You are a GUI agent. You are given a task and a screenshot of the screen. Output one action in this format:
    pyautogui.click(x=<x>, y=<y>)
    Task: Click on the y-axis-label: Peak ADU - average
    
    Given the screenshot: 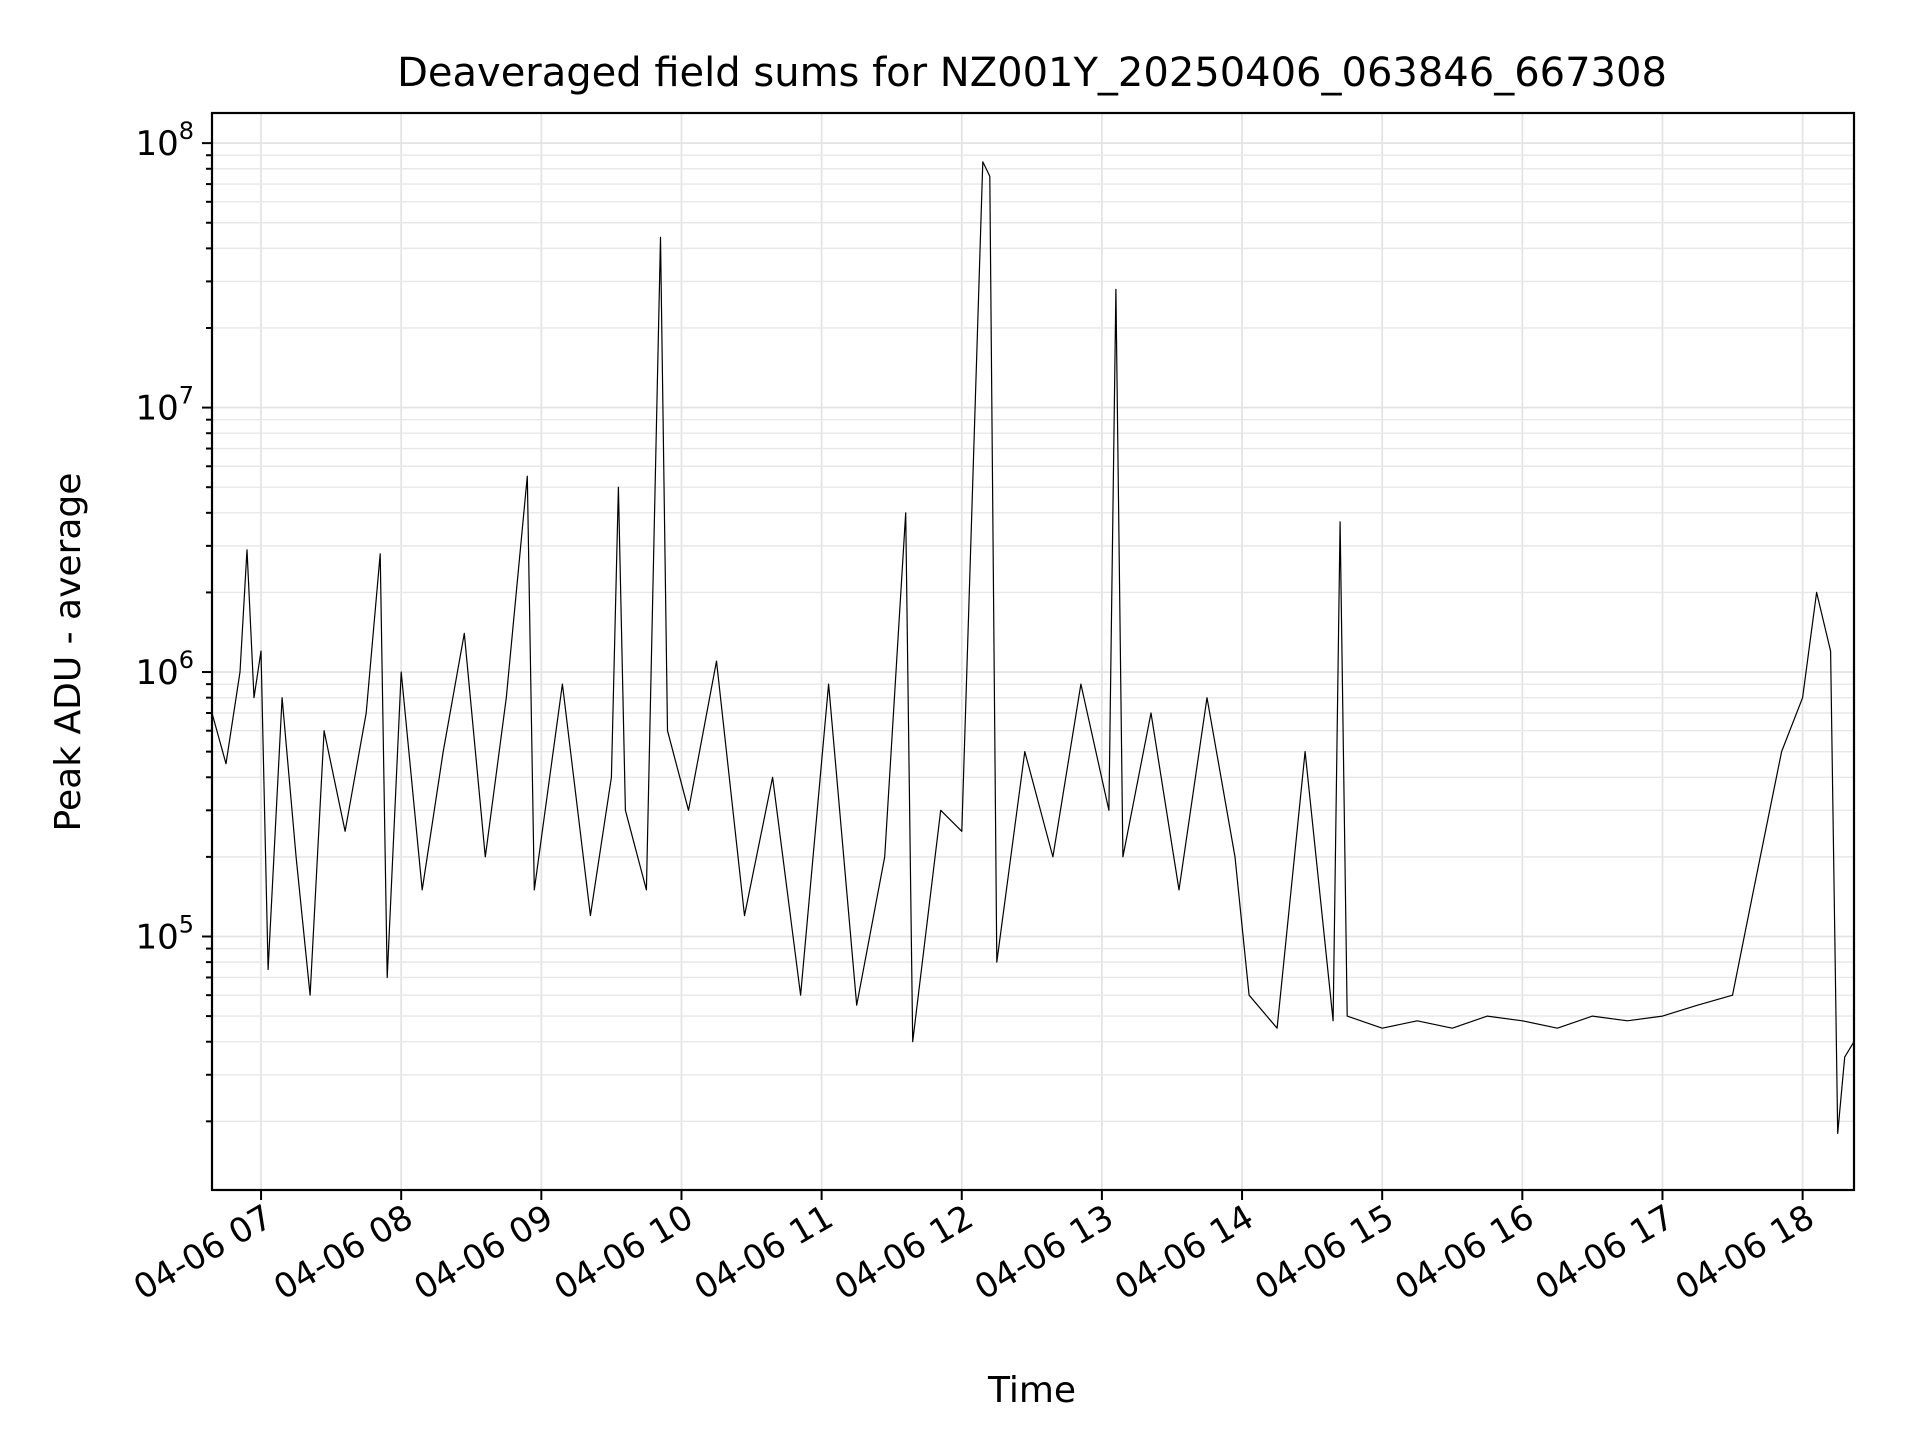 What is the action you would take?
    pyautogui.click(x=68, y=652)
    